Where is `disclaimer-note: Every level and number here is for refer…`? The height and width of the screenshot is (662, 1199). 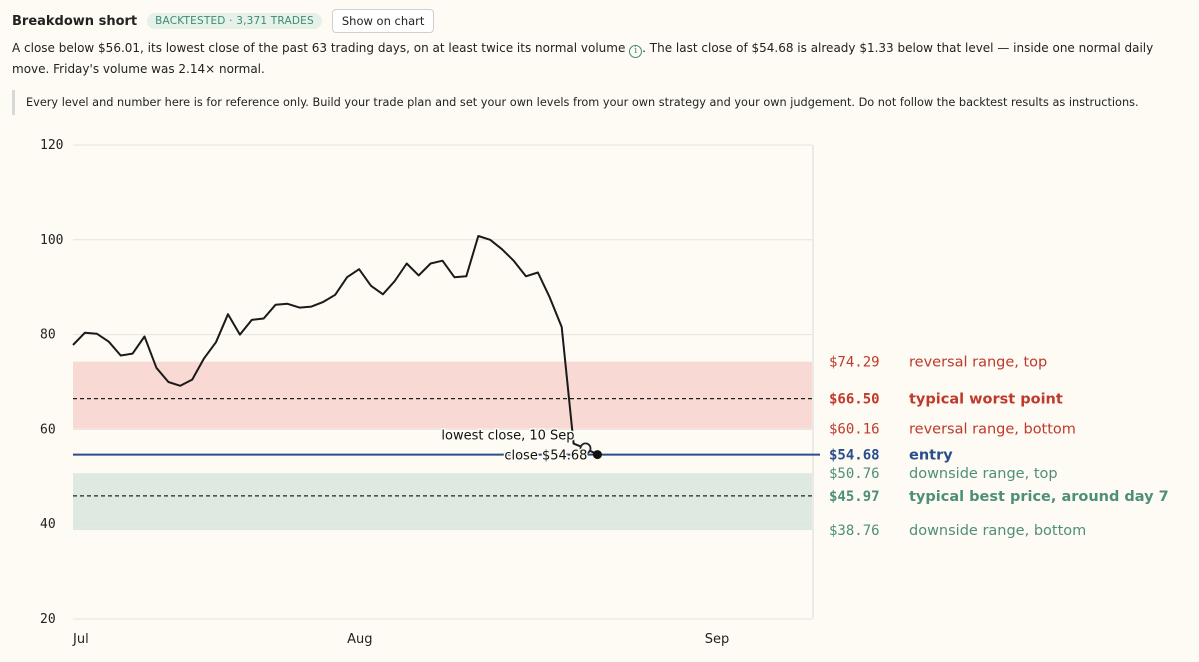
disclaimer-note: Every level and number here is for refer… is located at coordinates (604, 102).